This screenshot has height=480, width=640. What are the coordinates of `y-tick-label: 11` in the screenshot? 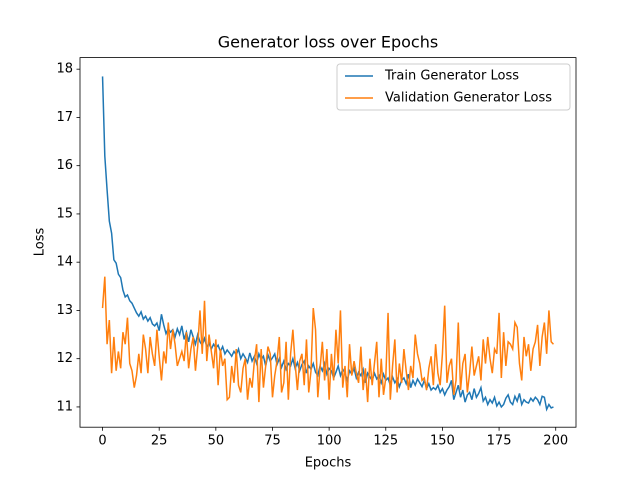 It's located at (64, 406).